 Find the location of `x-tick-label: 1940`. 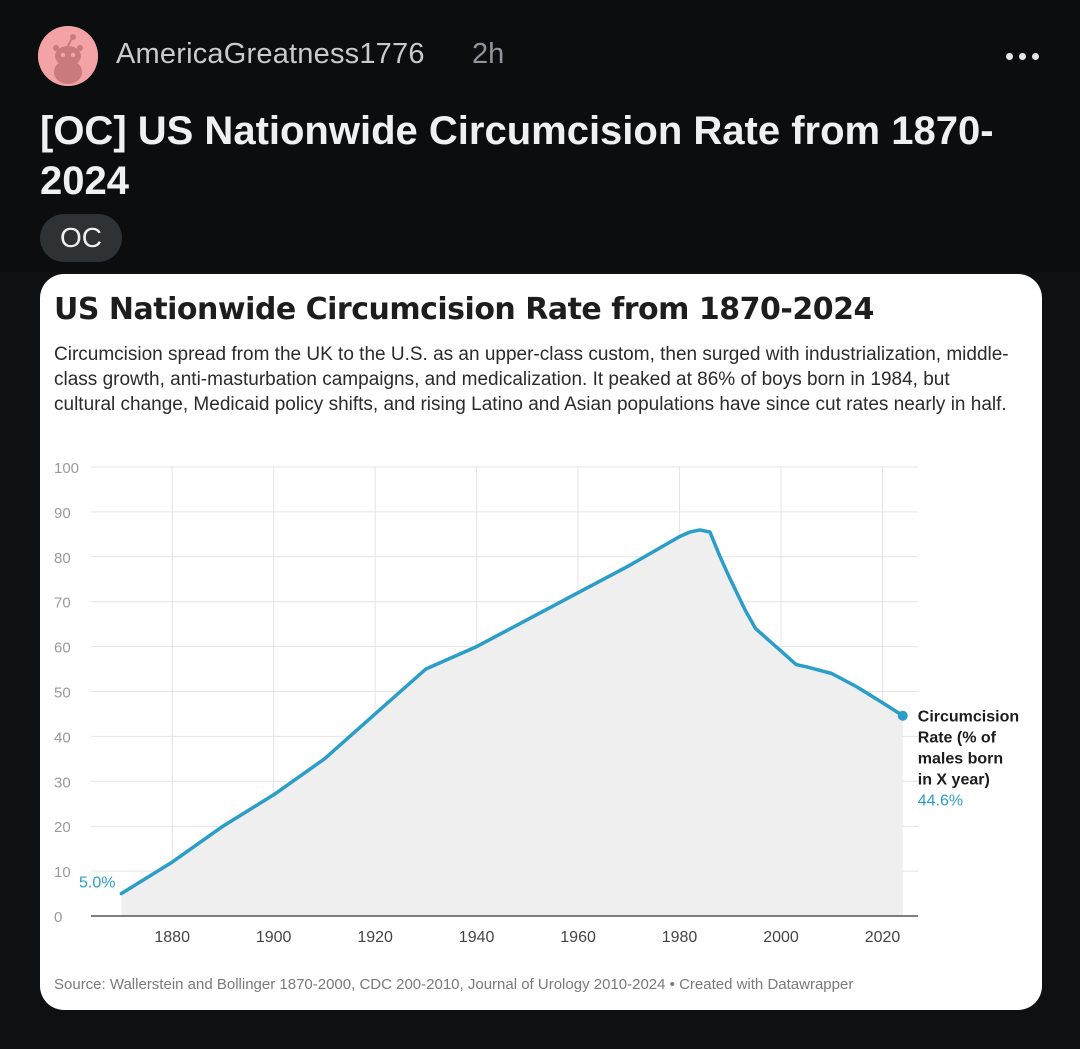

x-tick-label: 1940 is located at coordinates (477, 937).